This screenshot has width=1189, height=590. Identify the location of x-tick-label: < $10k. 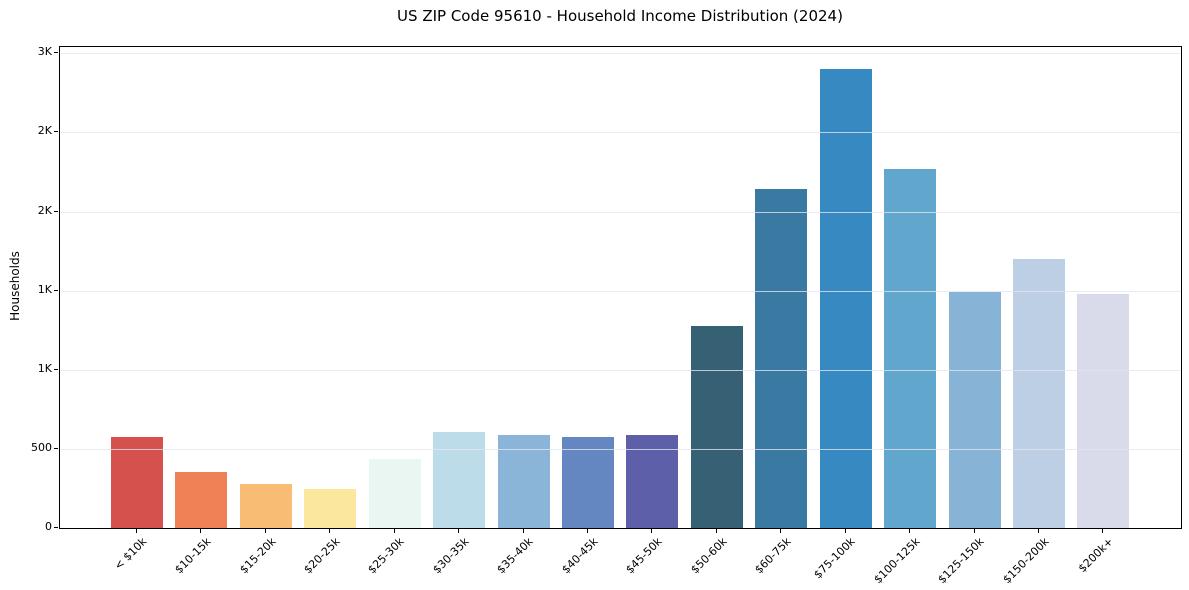
(130, 554).